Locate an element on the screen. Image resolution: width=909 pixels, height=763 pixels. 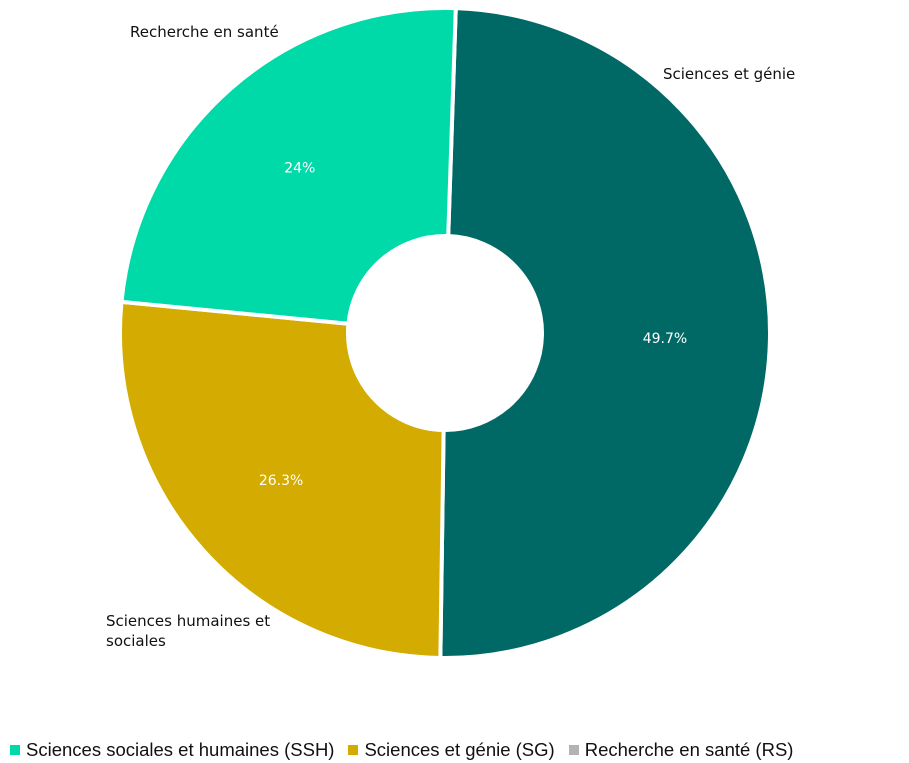
category-label-sg: Sciences et génie is located at coordinates (729, 74).